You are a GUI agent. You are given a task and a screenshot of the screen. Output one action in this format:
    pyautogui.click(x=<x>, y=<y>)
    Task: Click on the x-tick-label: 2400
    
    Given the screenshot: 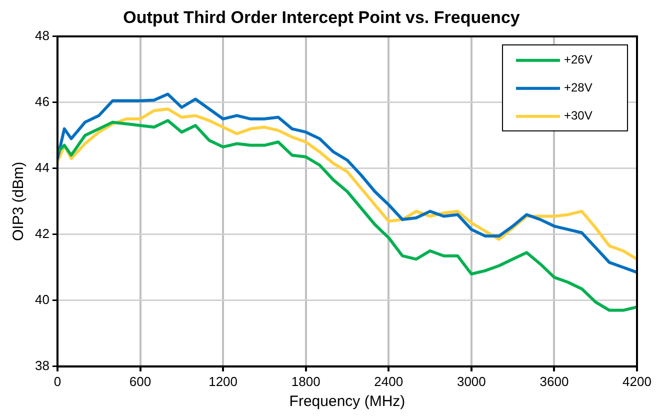 What is the action you would take?
    pyautogui.click(x=389, y=381)
    